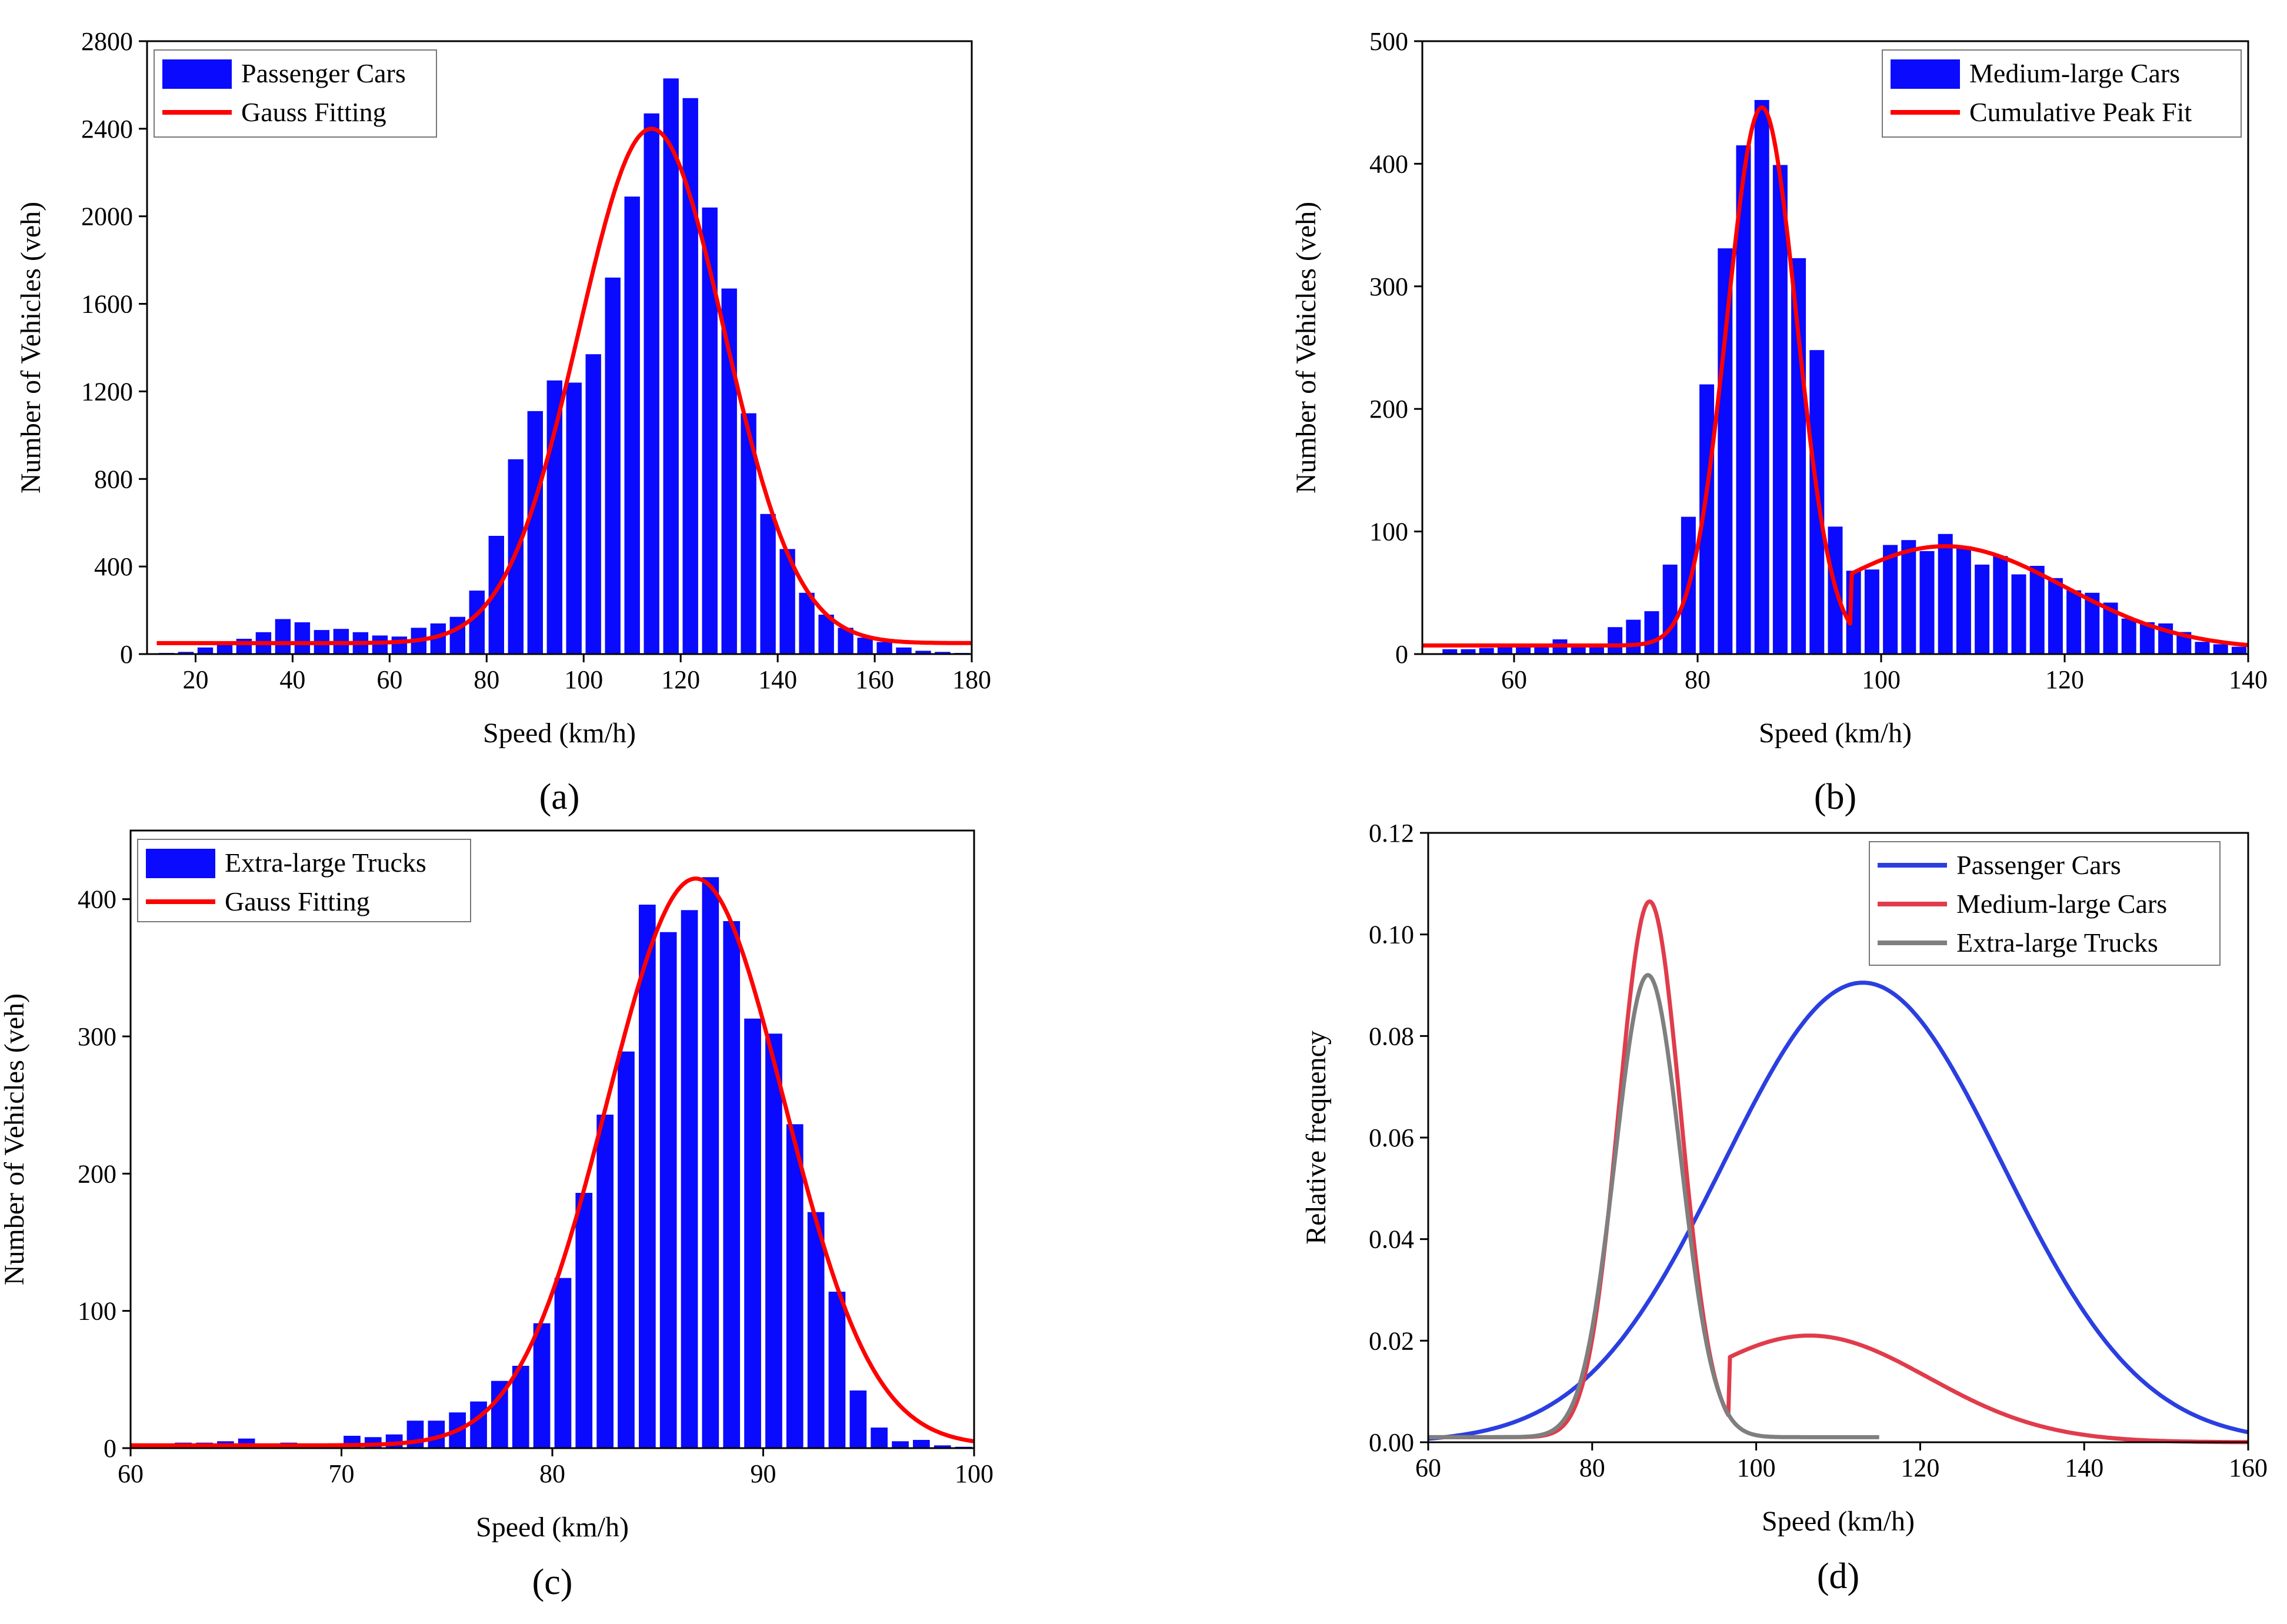  What do you see at coordinates (559, 797) in the screenshot?
I see `panel-label: (a)` at bounding box center [559, 797].